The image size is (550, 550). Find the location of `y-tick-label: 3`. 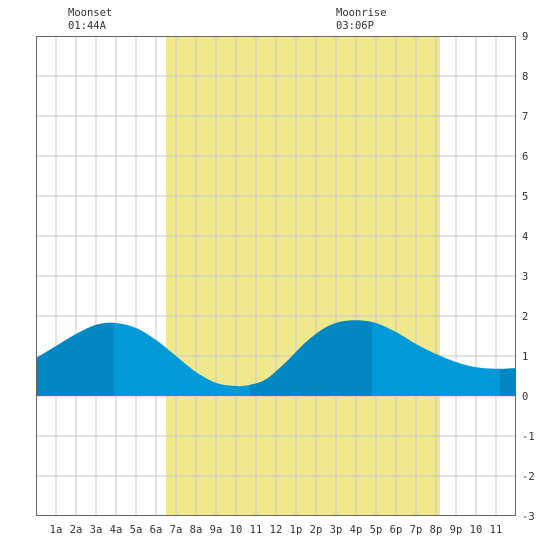

y-tick-label: 3 is located at coordinates (525, 277).